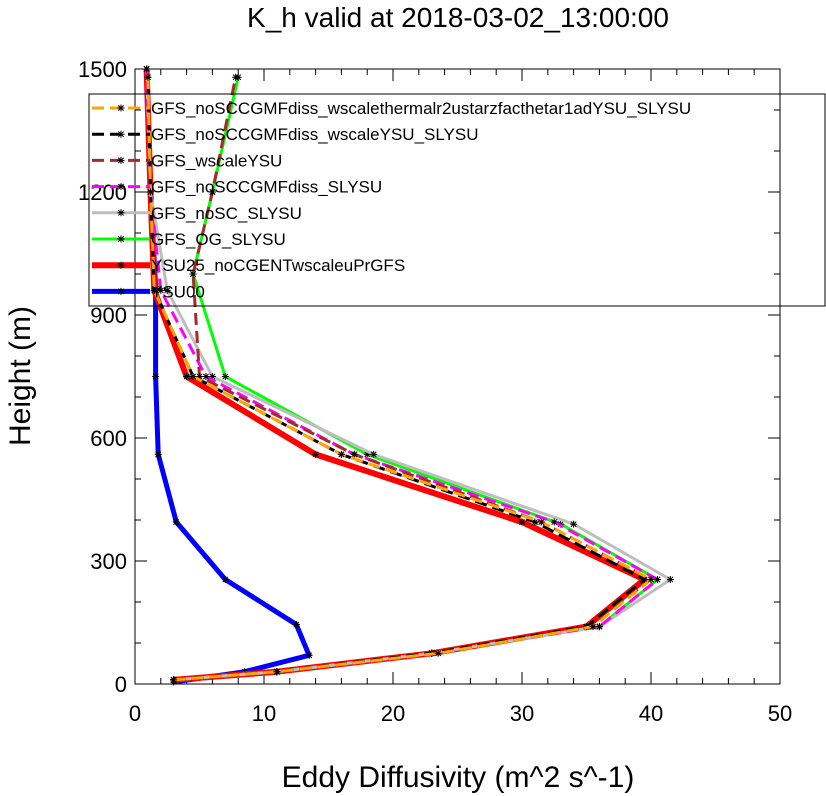  What do you see at coordinates (108, 561) in the screenshot?
I see `y-tick-label: 300` at bounding box center [108, 561].